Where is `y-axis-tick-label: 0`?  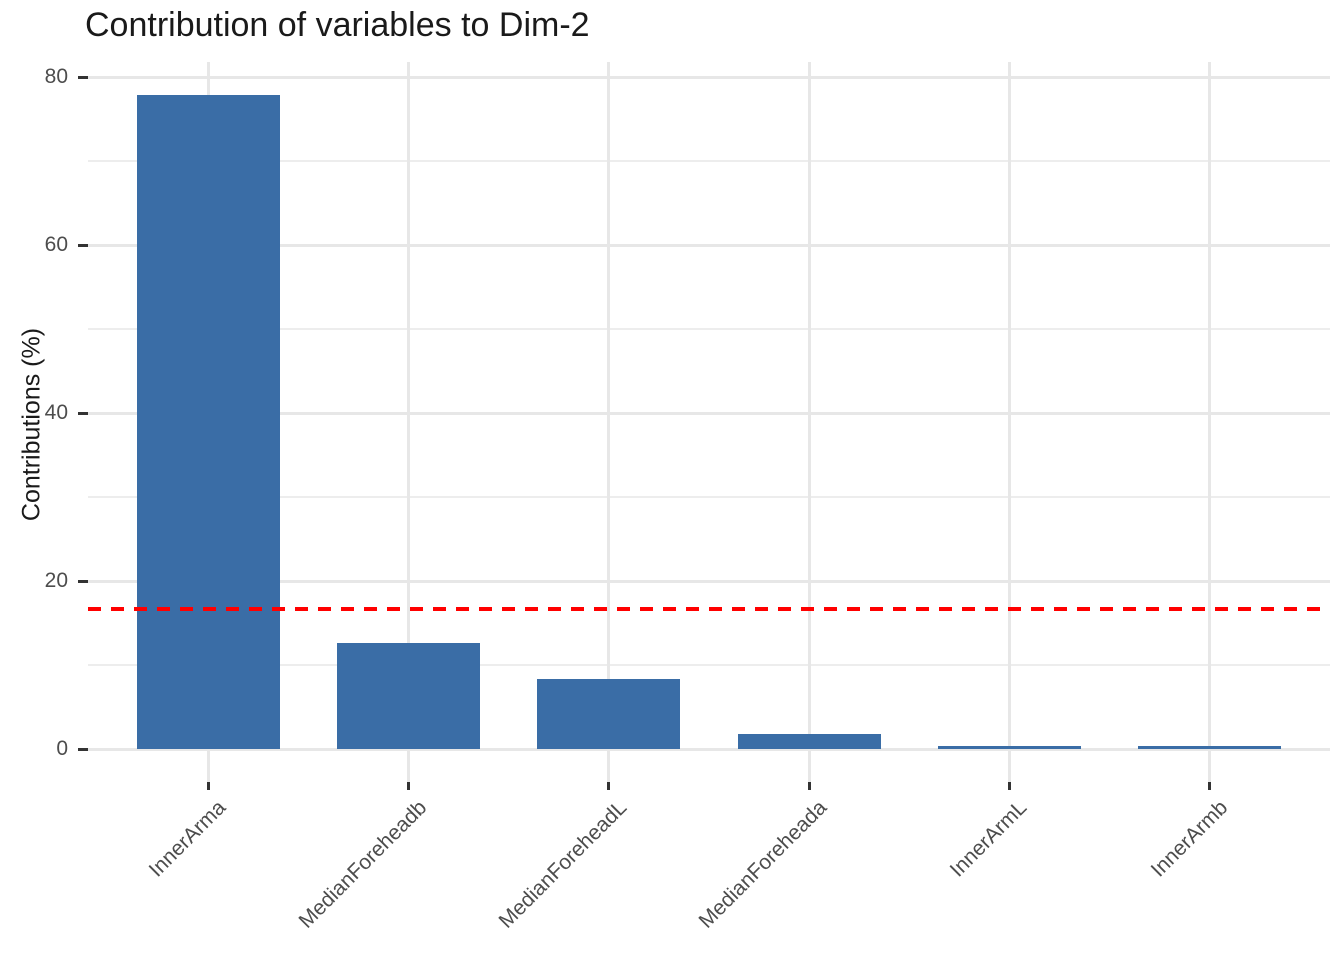 y-axis-tick-label: 0 is located at coordinates (62, 748).